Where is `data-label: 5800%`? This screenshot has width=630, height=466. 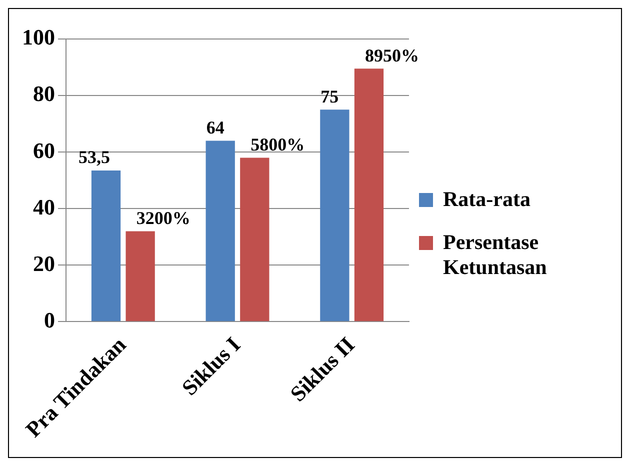
data-label: 5800% is located at coordinates (277, 144).